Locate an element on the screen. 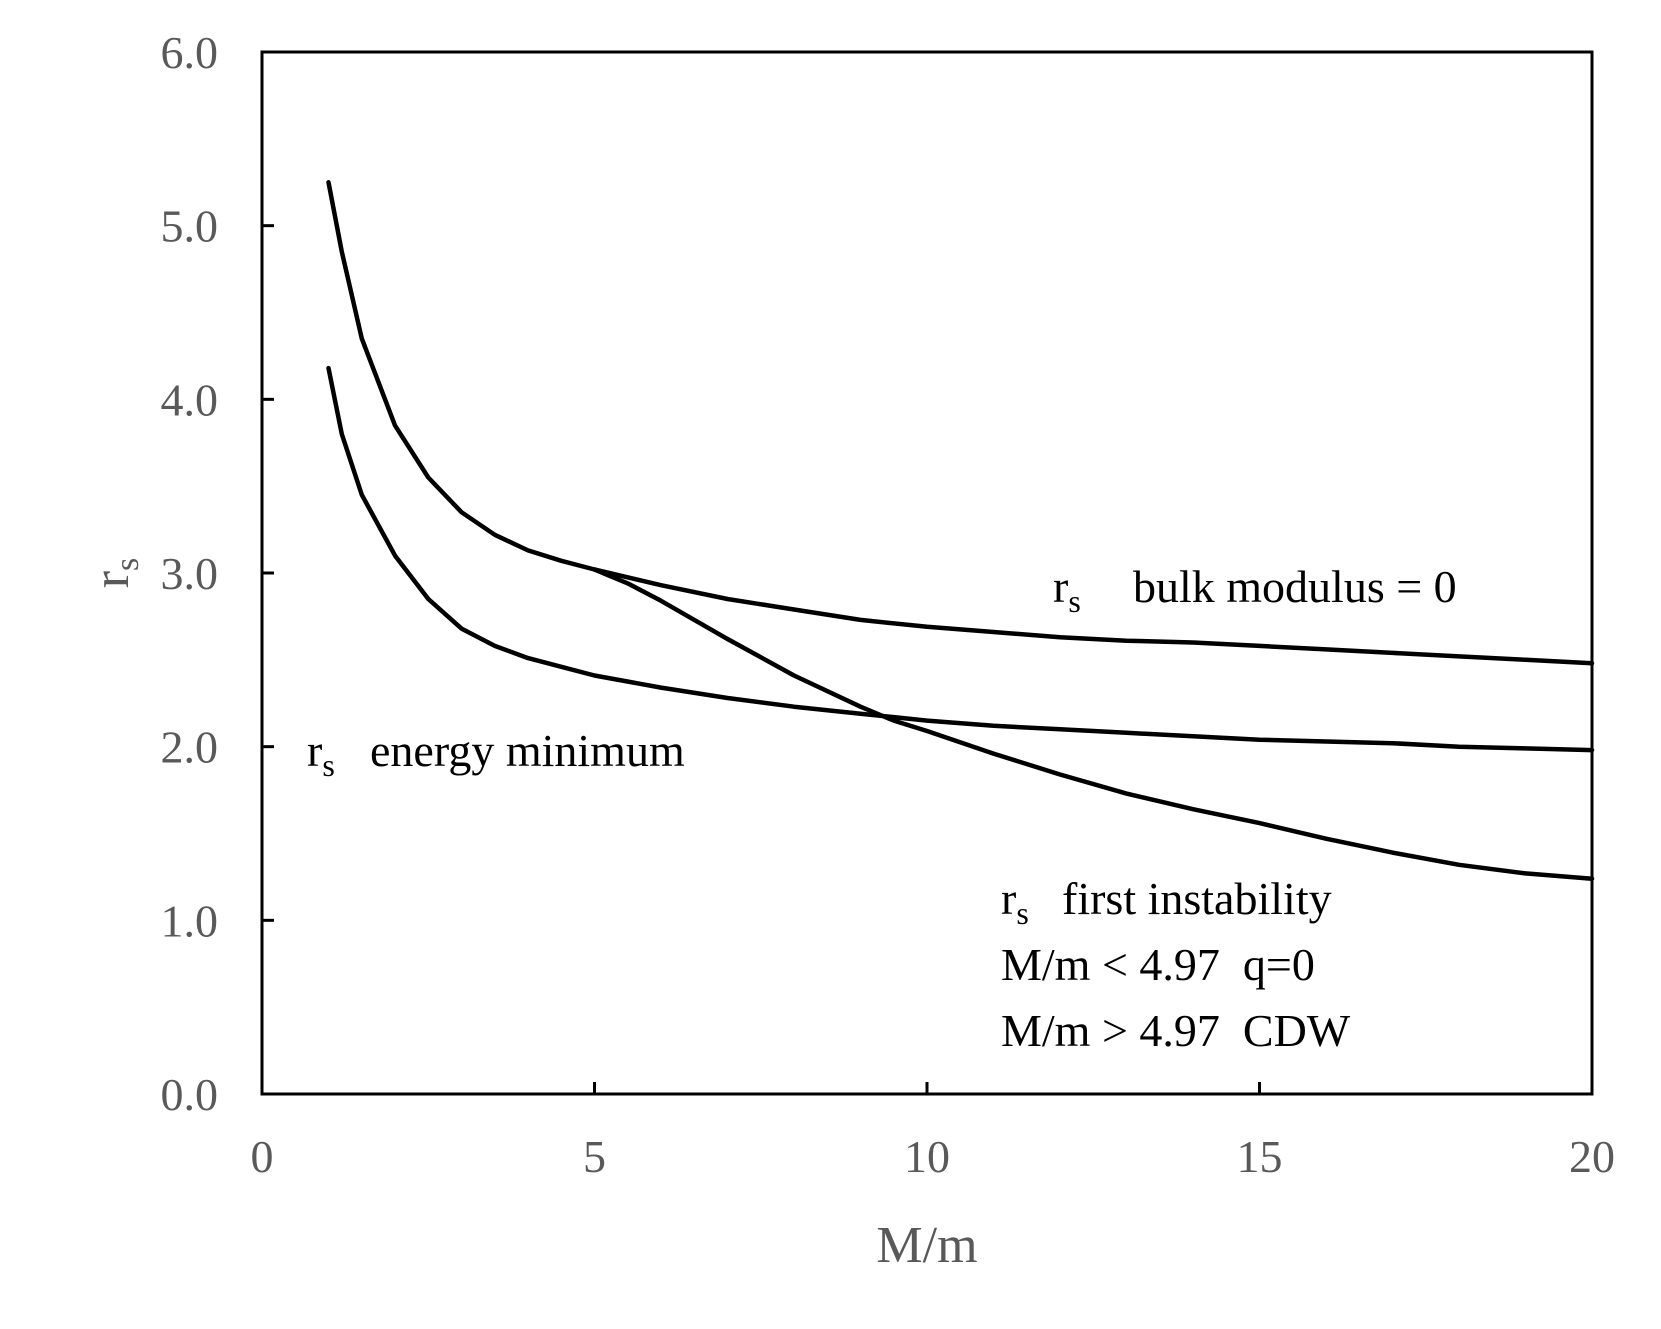 This screenshot has height=1329, width=1661. y-axis-title-main: r is located at coordinates (111, 579).